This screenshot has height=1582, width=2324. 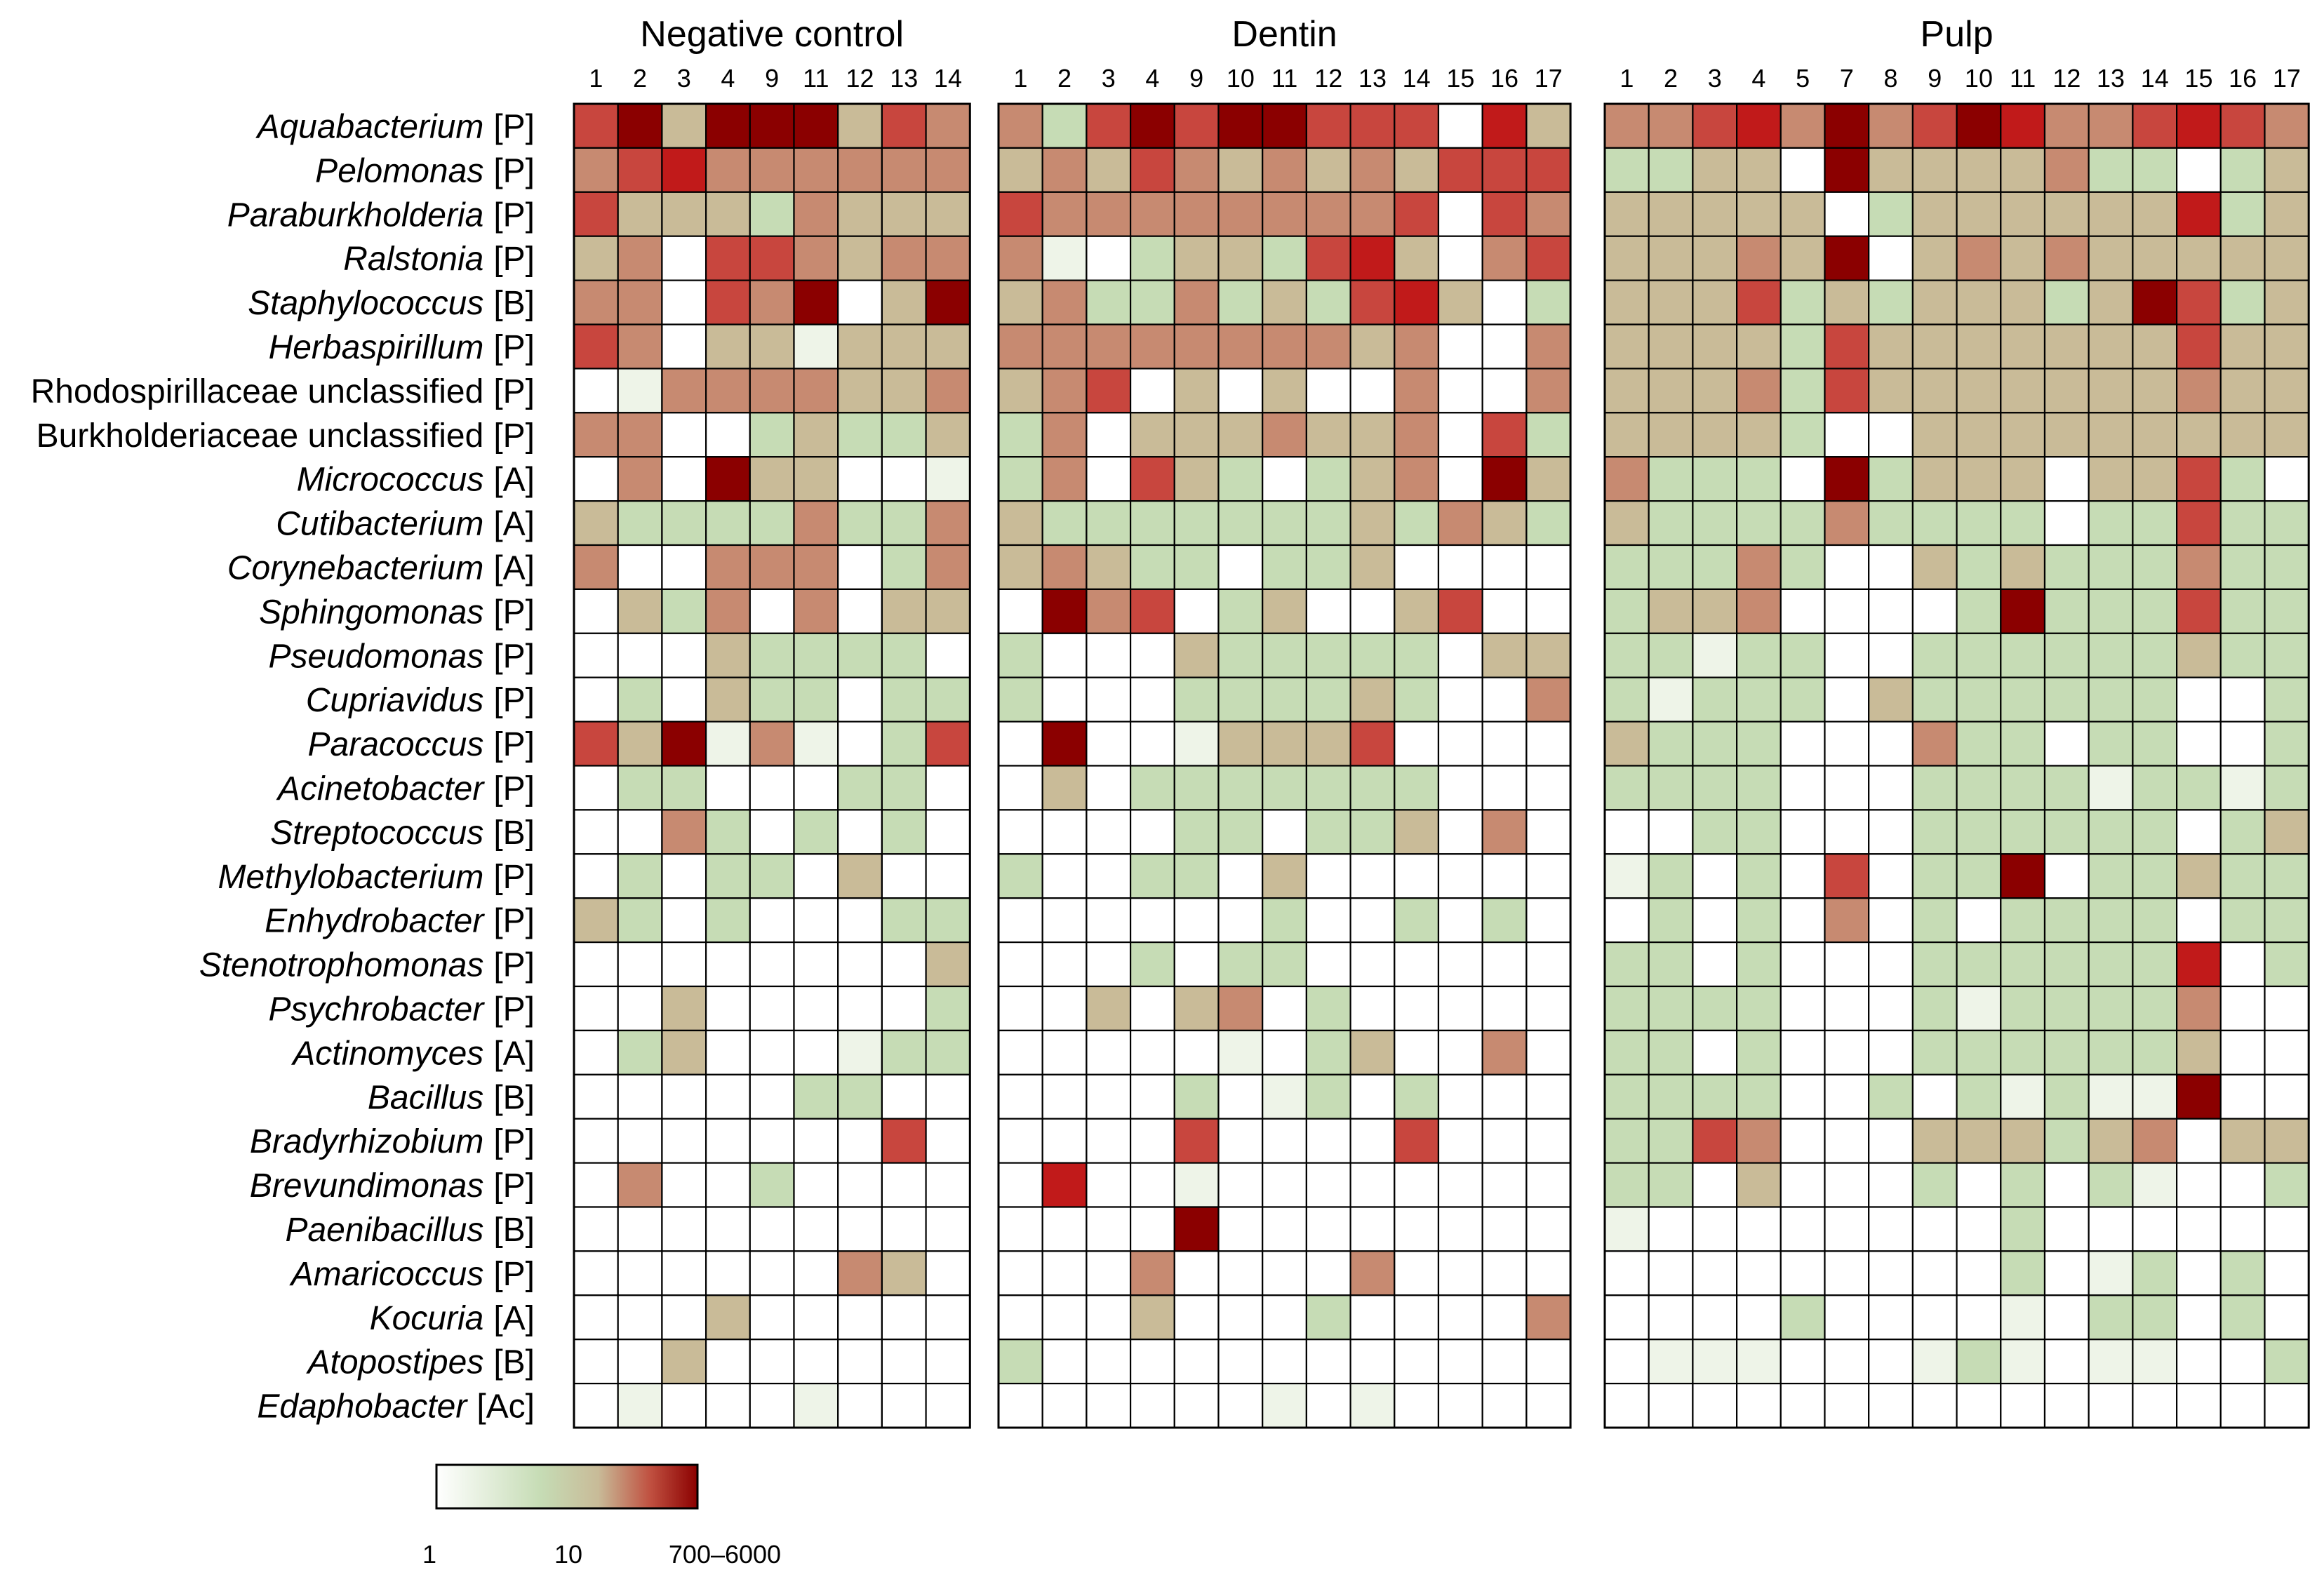 I want to click on column-tick-label: 2, so click(x=1671, y=79).